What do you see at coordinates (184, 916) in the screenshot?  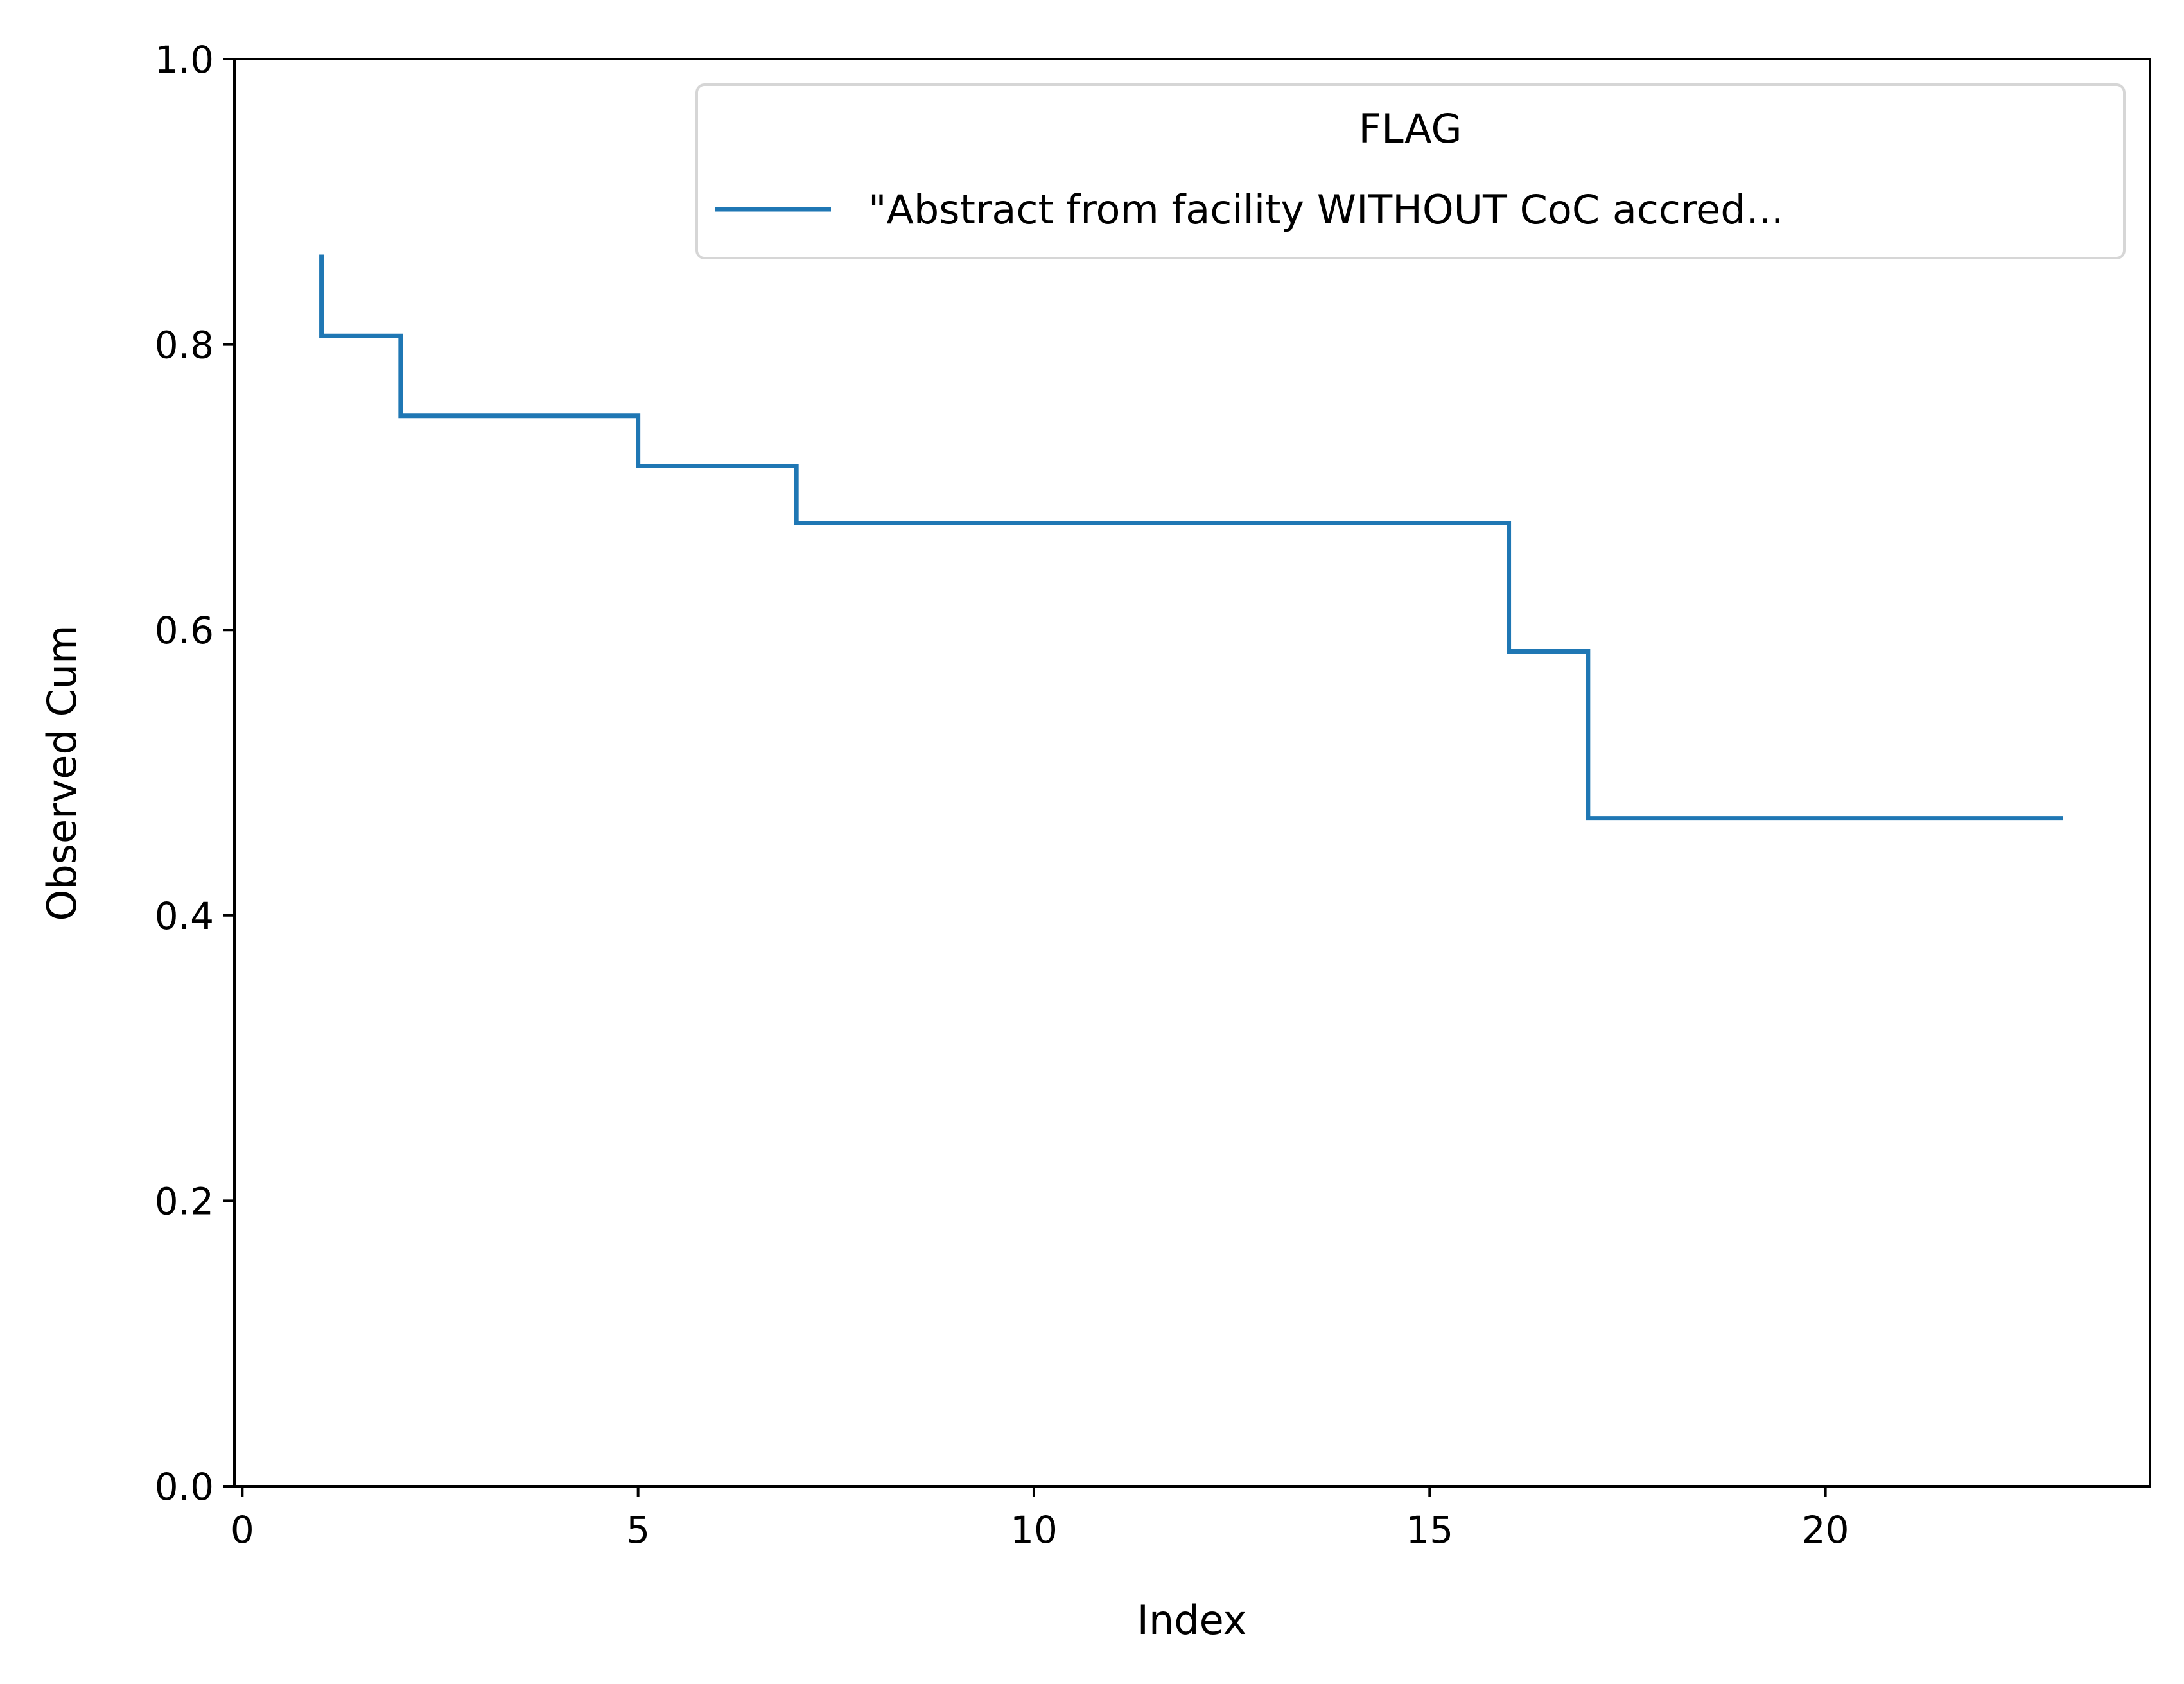 I see `y-tick-label: 0.4` at bounding box center [184, 916].